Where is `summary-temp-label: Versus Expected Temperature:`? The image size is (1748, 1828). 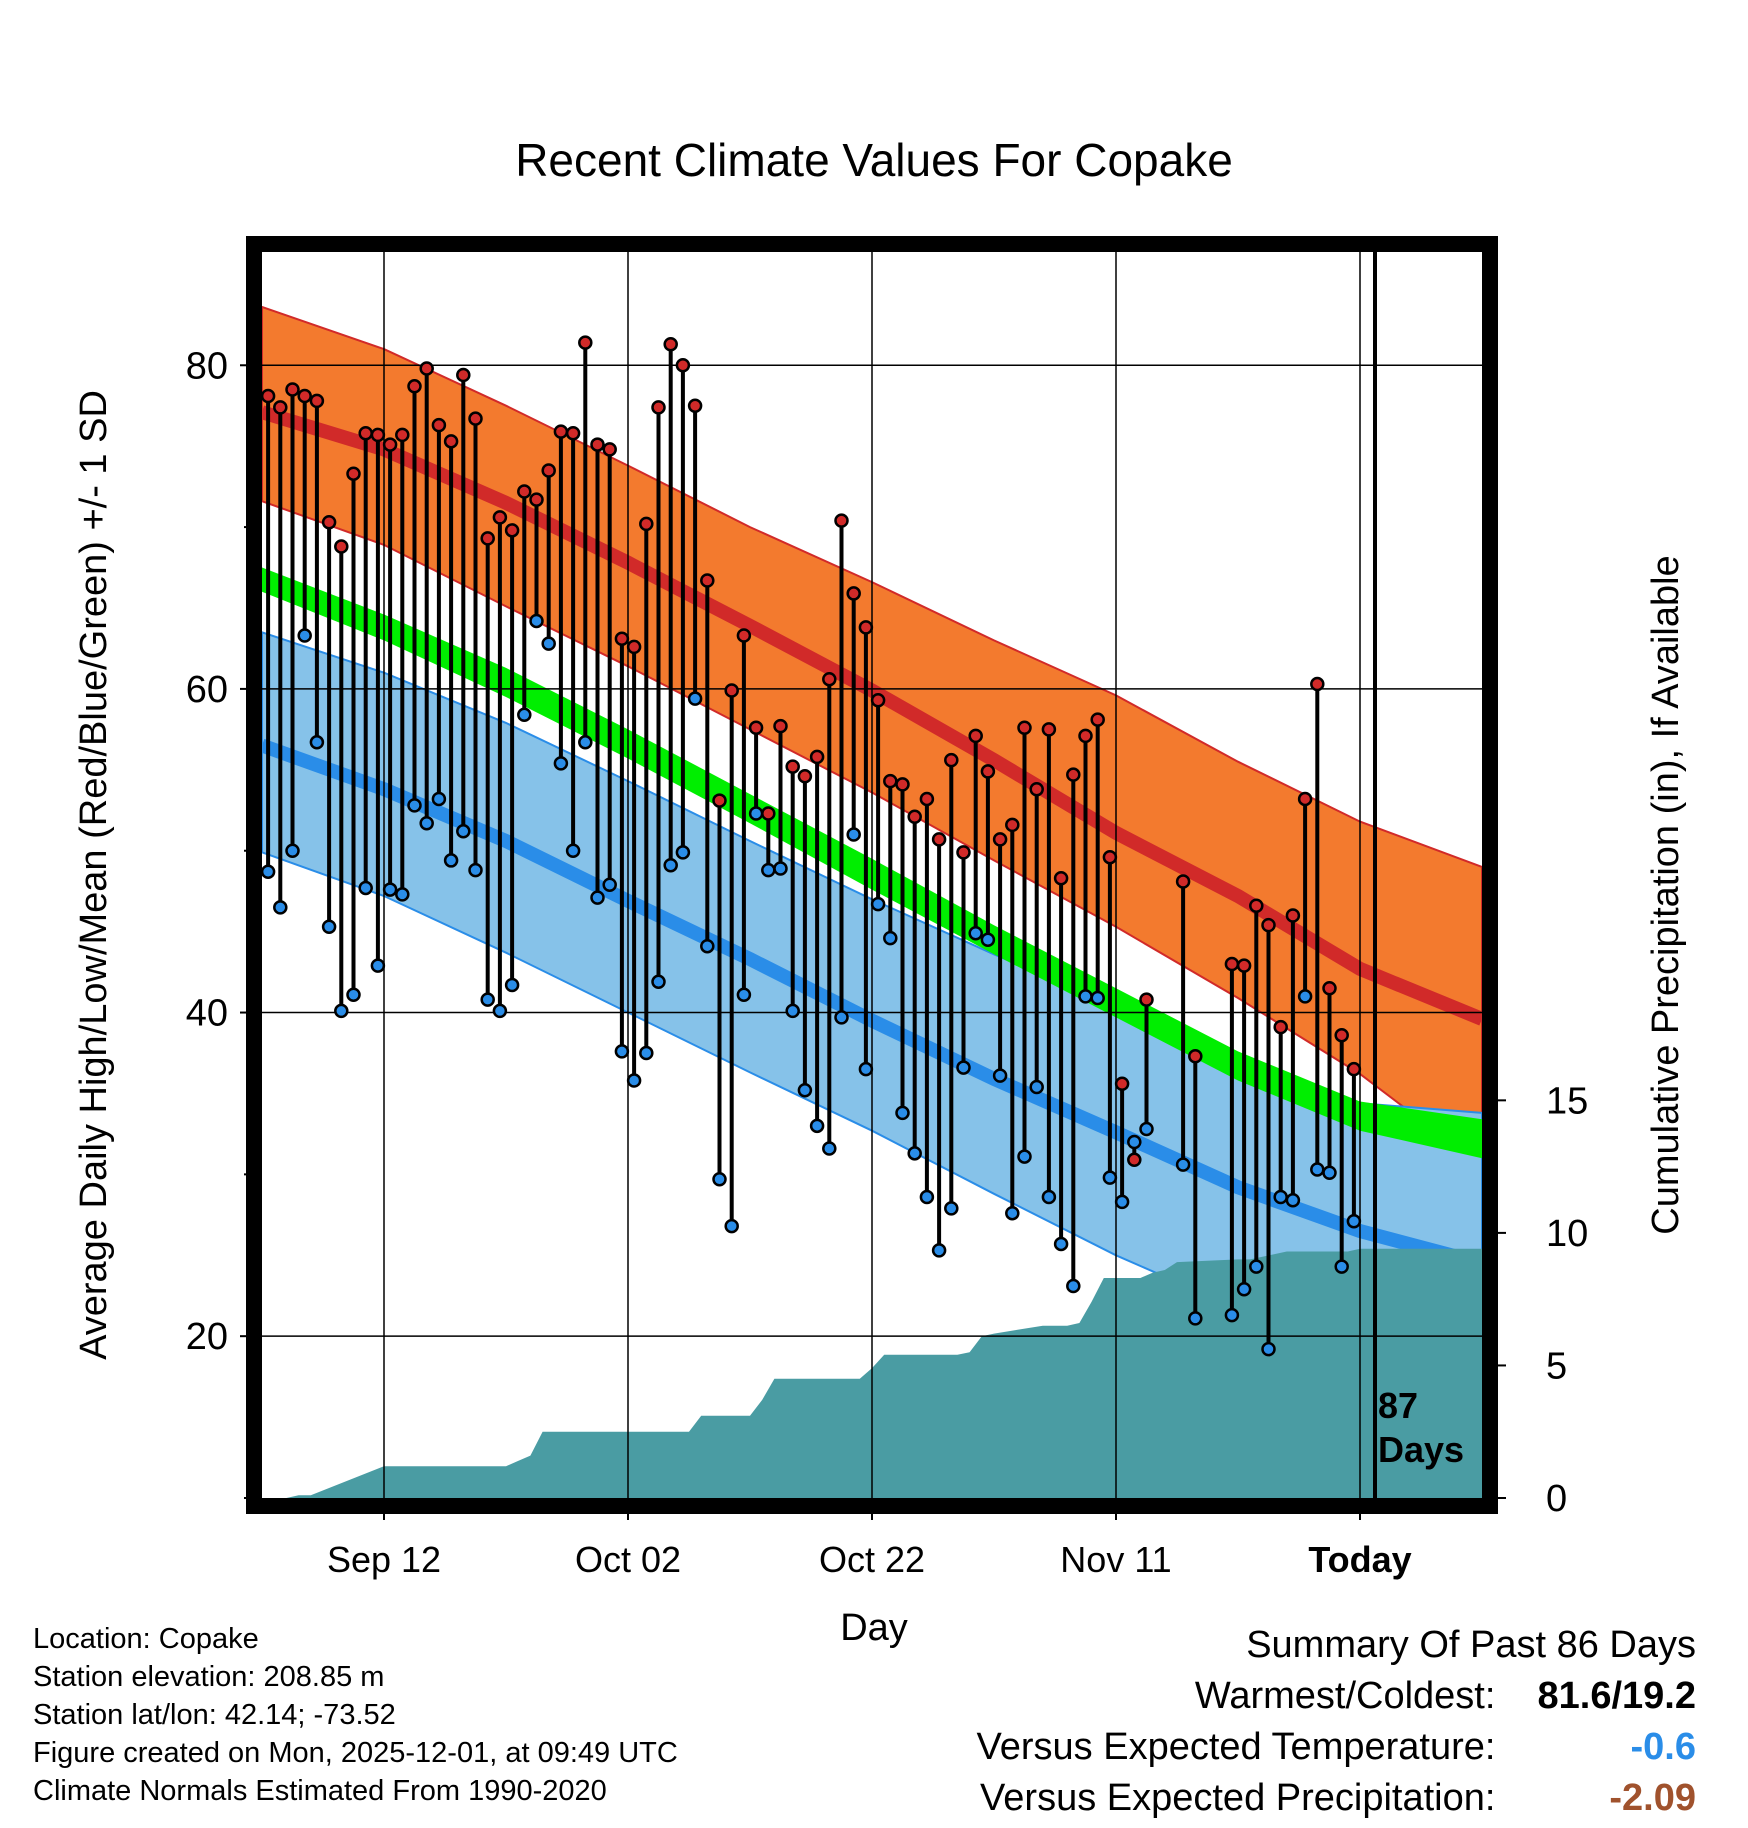 summary-temp-label: Versus Expected Temperature: is located at coordinates (1236, 1747).